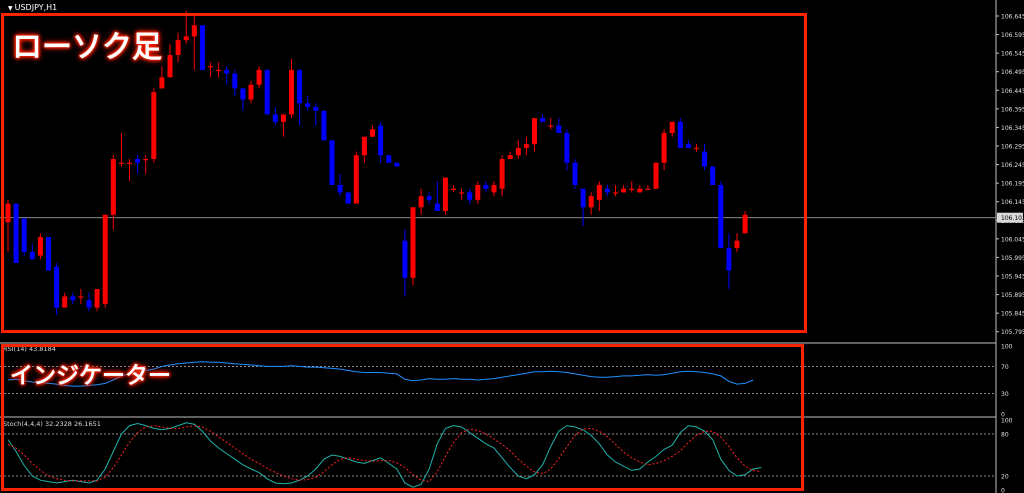  Describe the element at coordinates (1005, 394) in the screenshot. I see `rsi-level-label: 30` at that location.